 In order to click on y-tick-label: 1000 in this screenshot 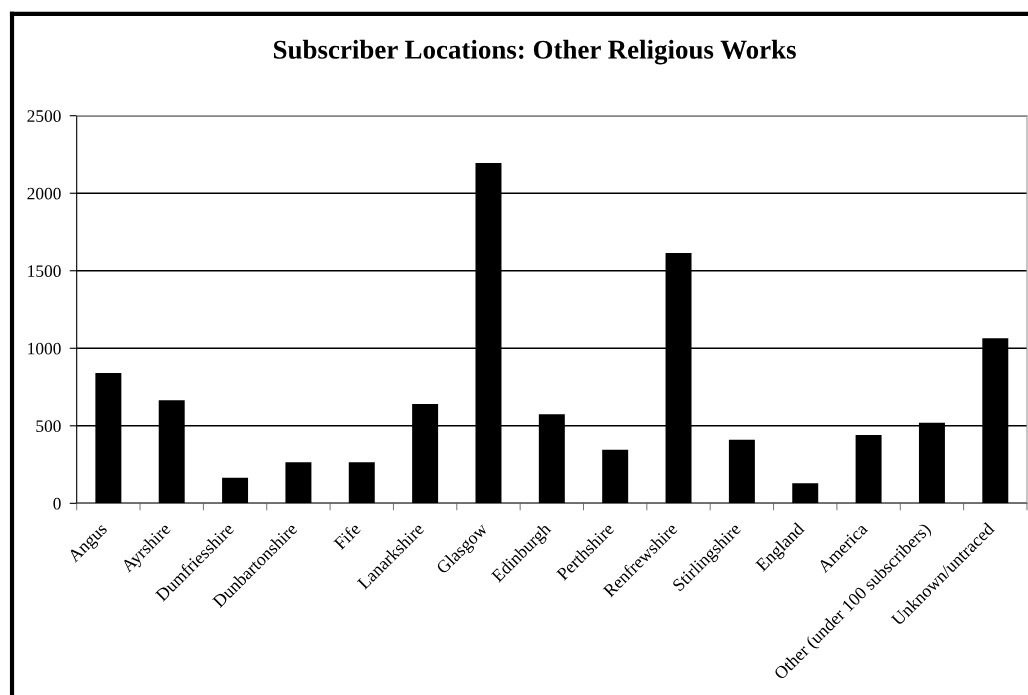, I will do `click(44, 348)`.